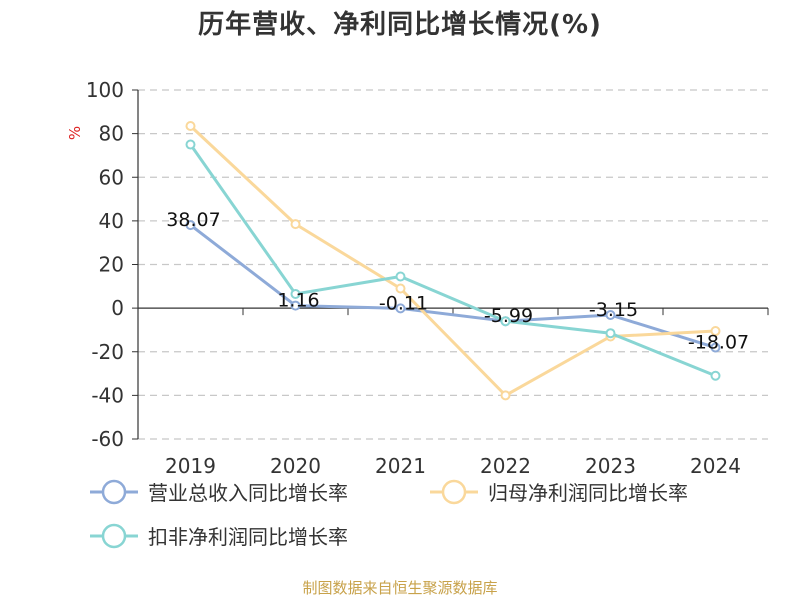  Describe the element at coordinates (107, 395) in the screenshot. I see `y-tick-label: -40` at that location.